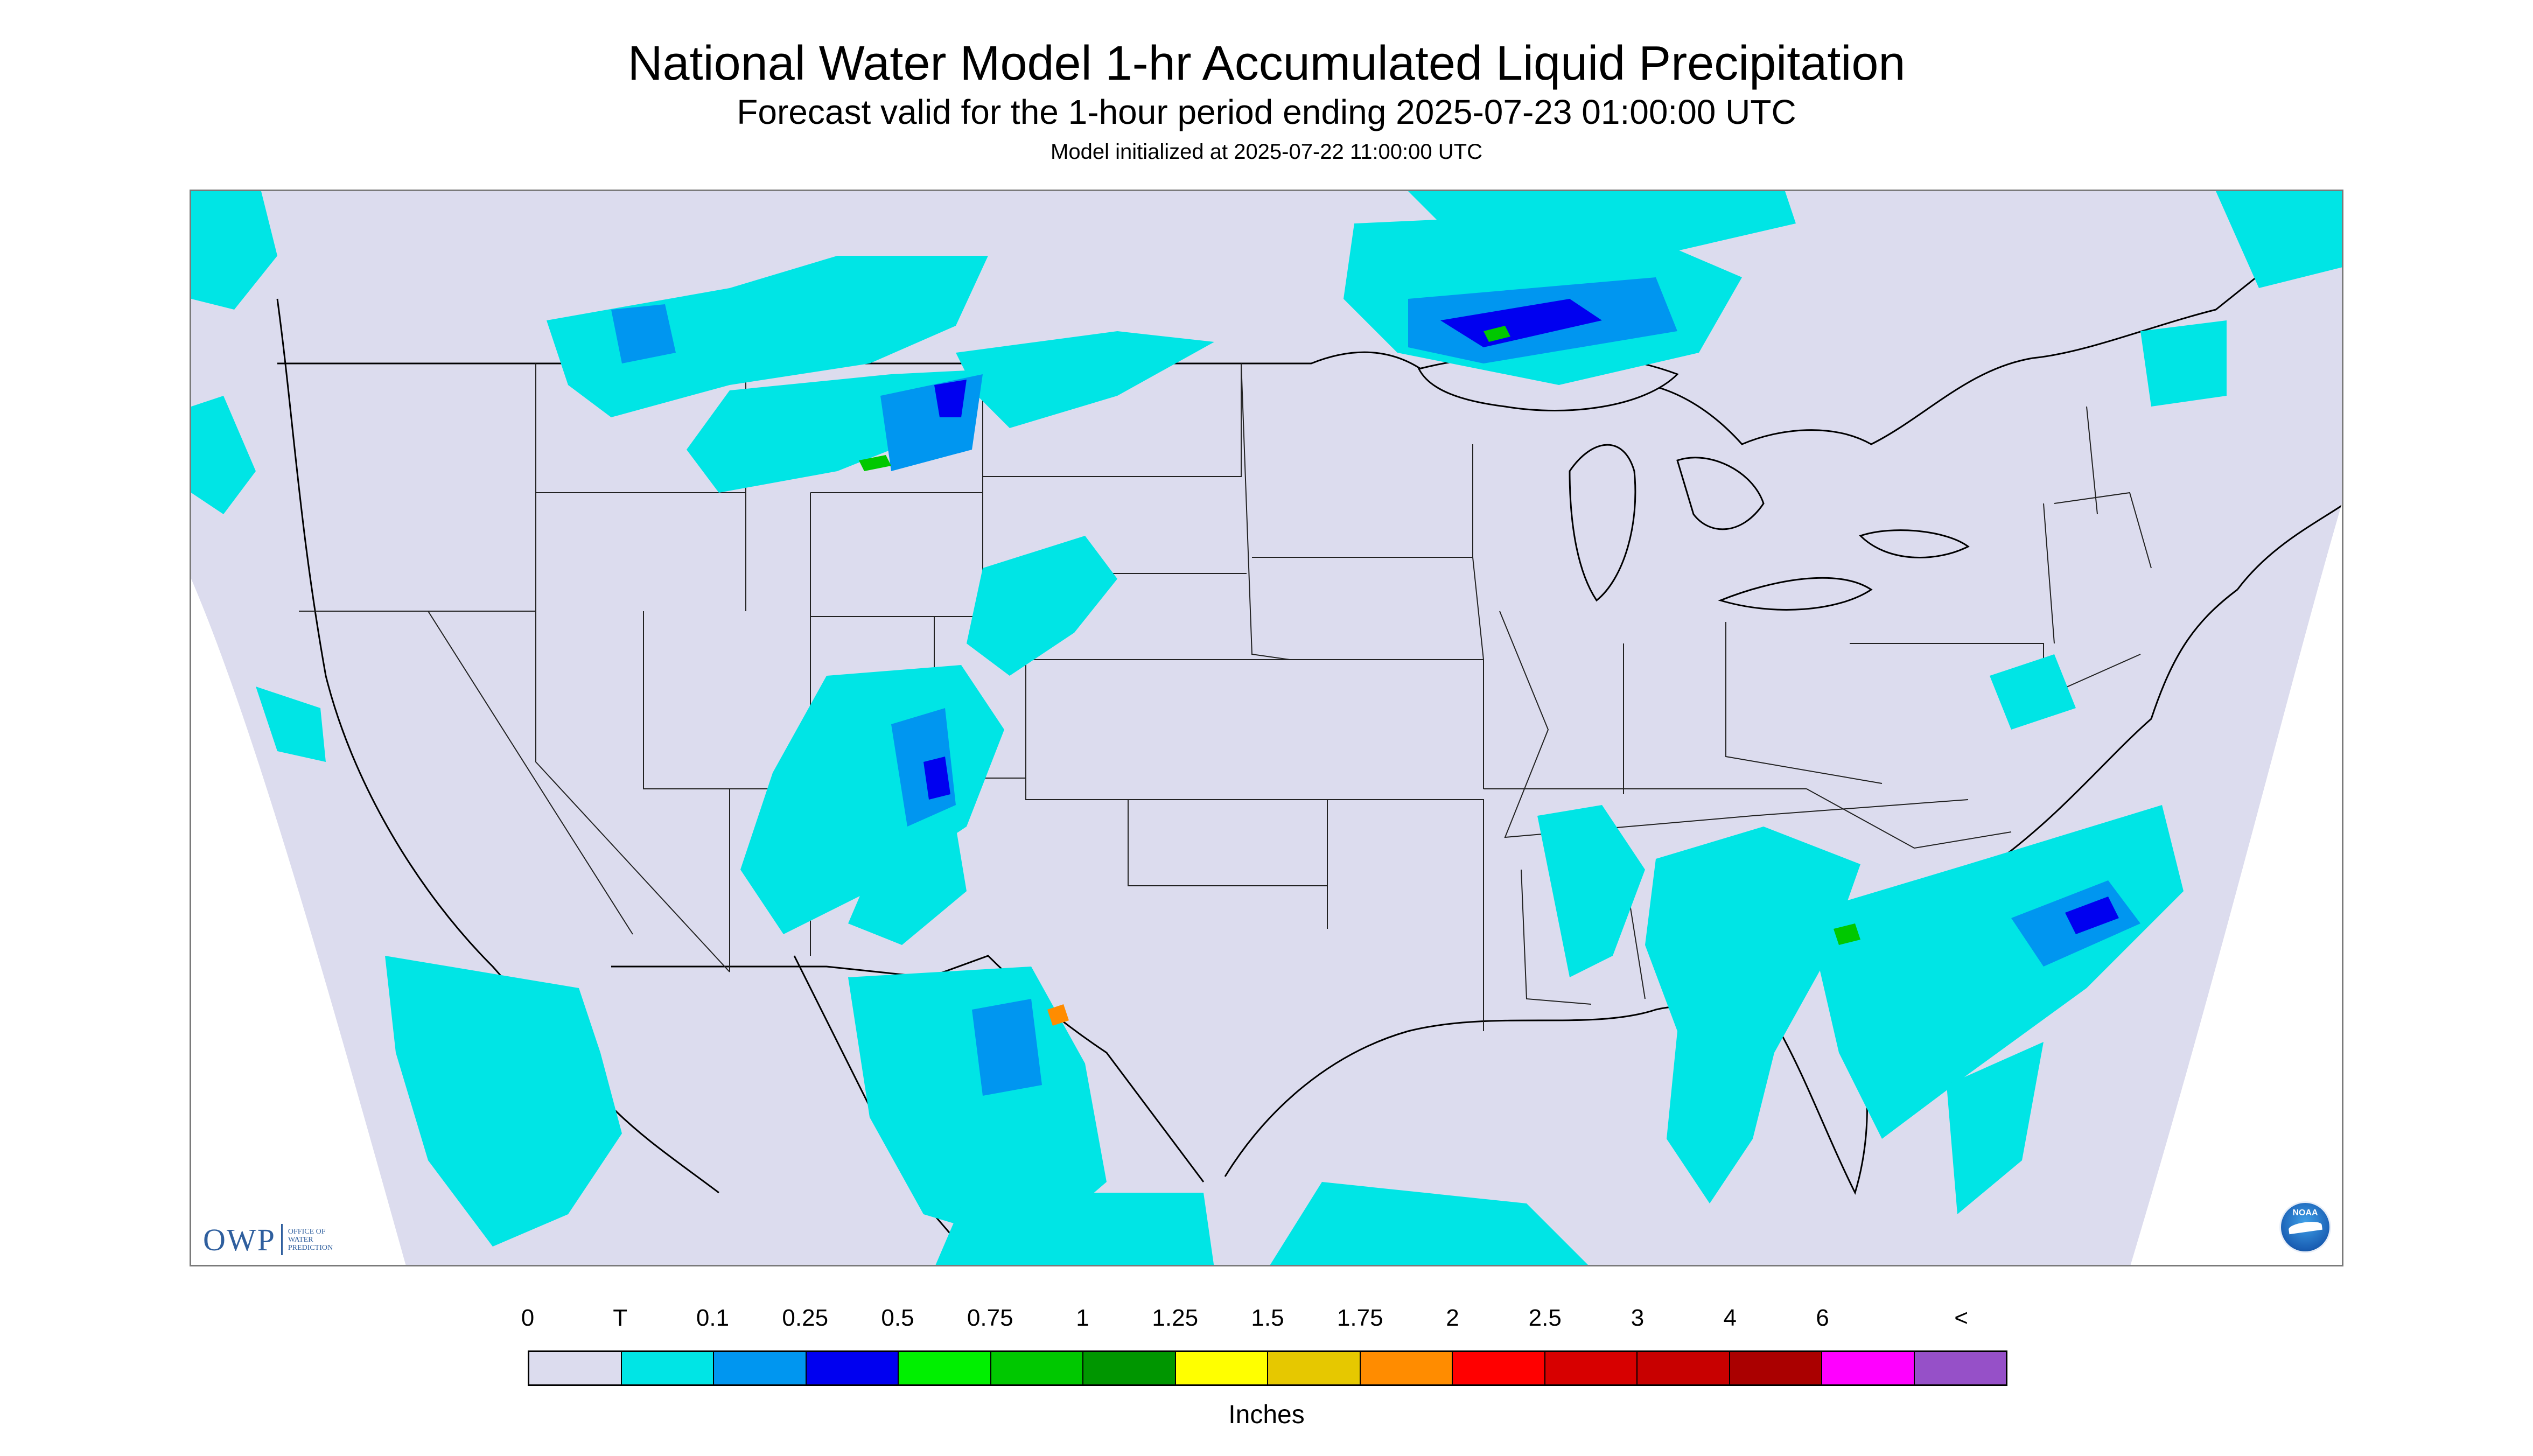 Image resolution: width=2533 pixels, height=1456 pixels. What do you see at coordinates (1175, 1318) in the screenshot?
I see `legend-label: 1.25` at bounding box center [1175, 1318].